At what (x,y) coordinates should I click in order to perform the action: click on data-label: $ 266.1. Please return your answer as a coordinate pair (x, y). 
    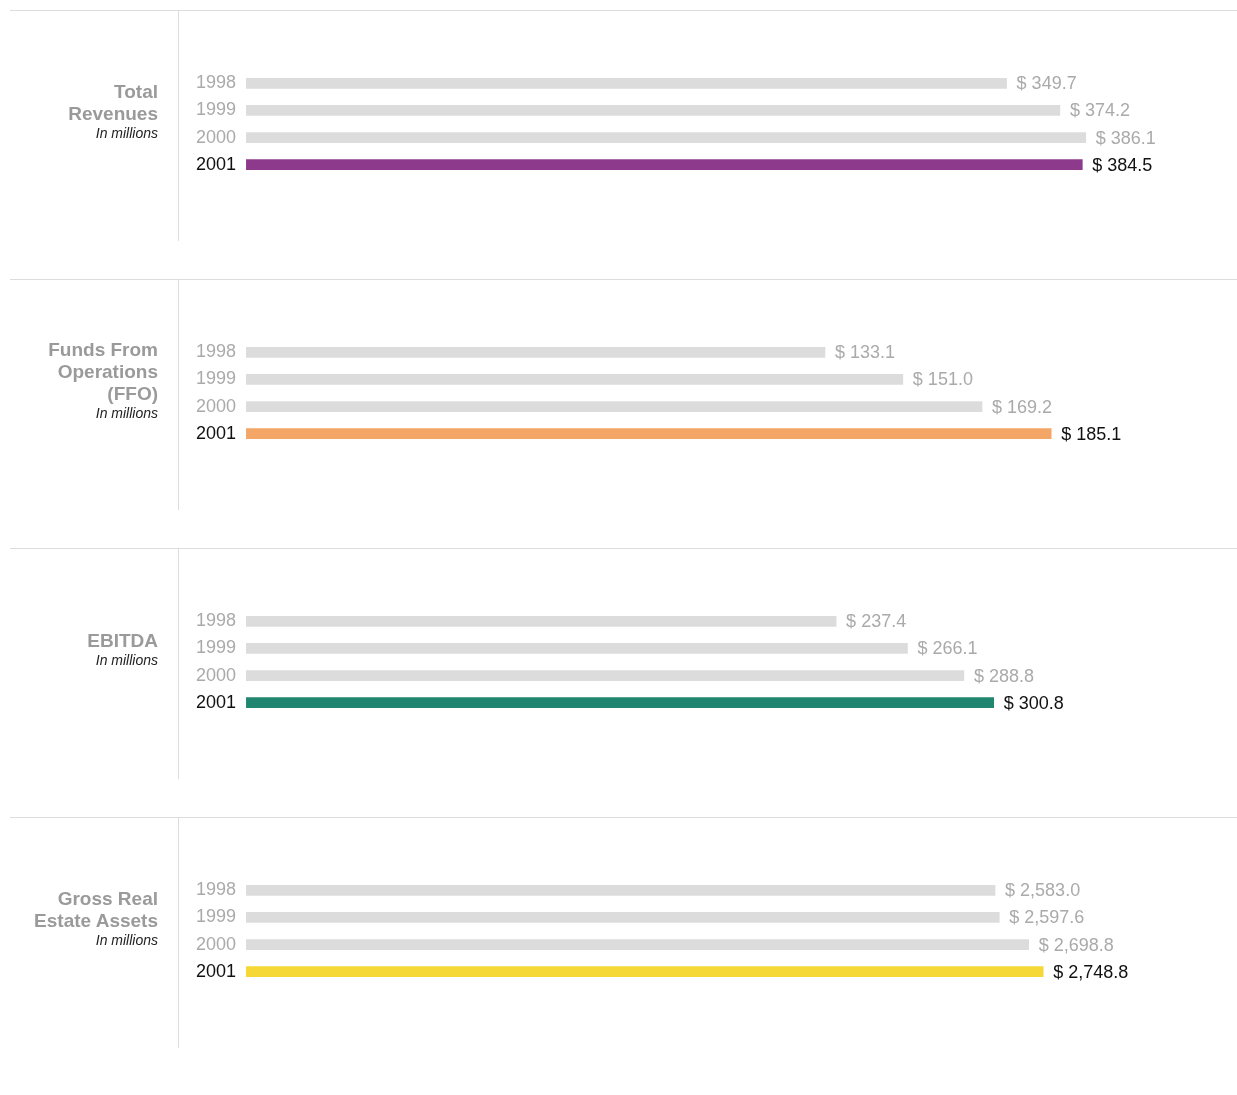
    Looking at the image, I should click on (947, 648).